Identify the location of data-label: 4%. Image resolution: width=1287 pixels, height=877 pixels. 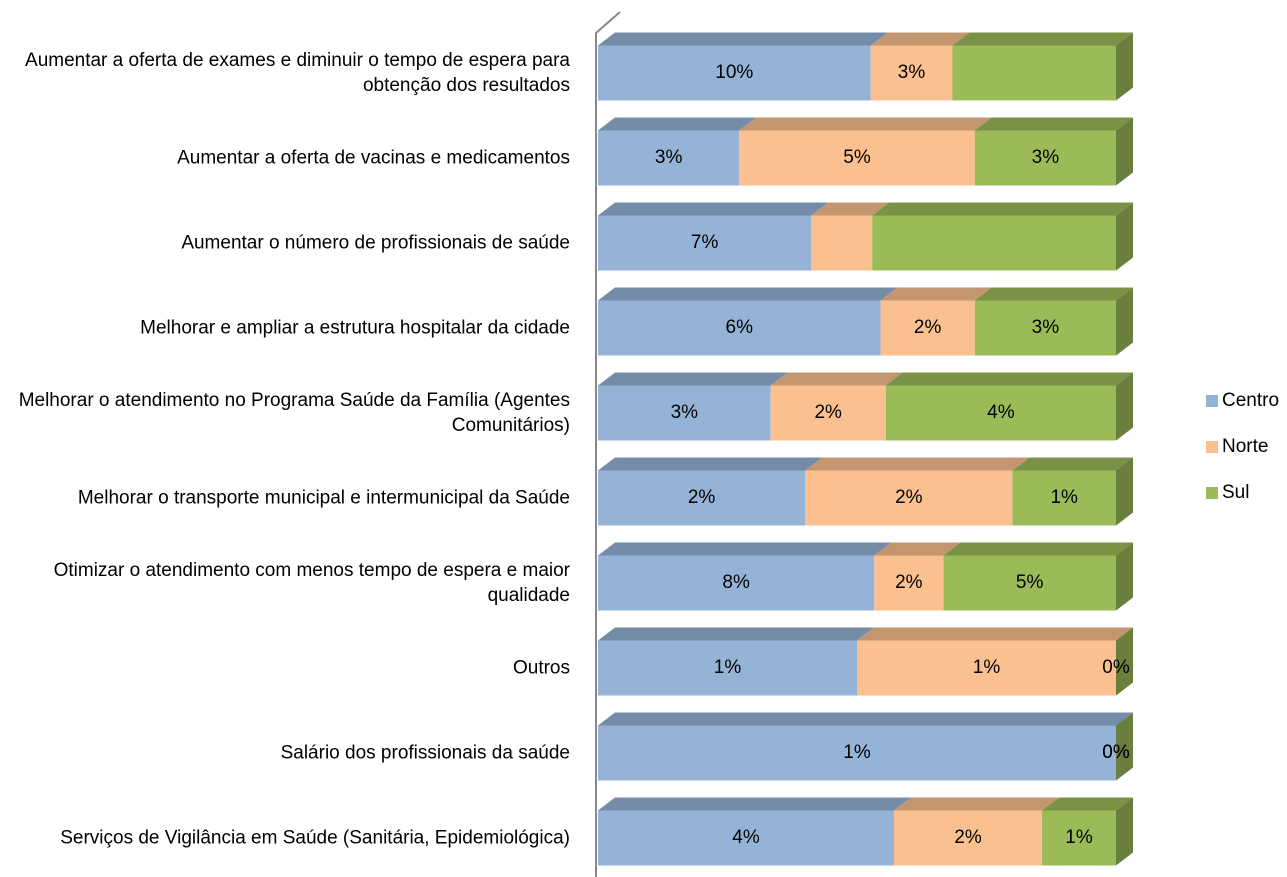
(746, 837).